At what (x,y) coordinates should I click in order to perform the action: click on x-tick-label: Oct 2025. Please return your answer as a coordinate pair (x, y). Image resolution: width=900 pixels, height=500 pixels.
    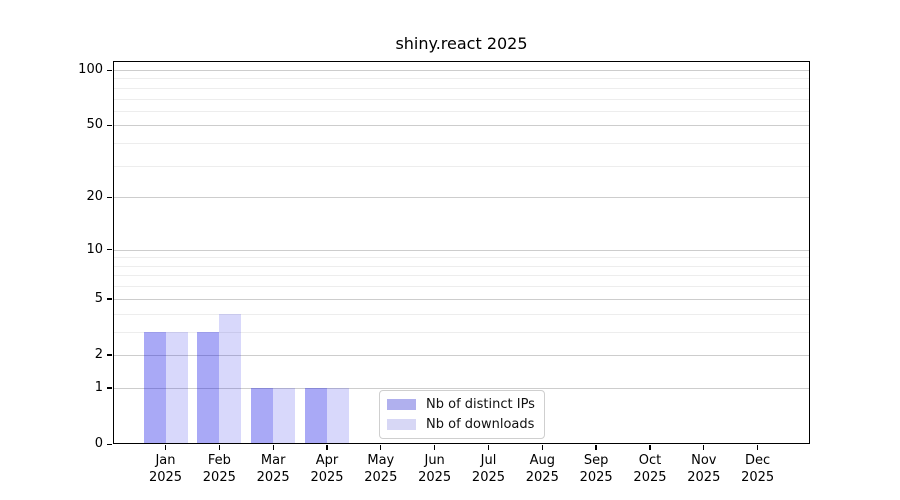
    Looking at the image, I should click on (650, 469).